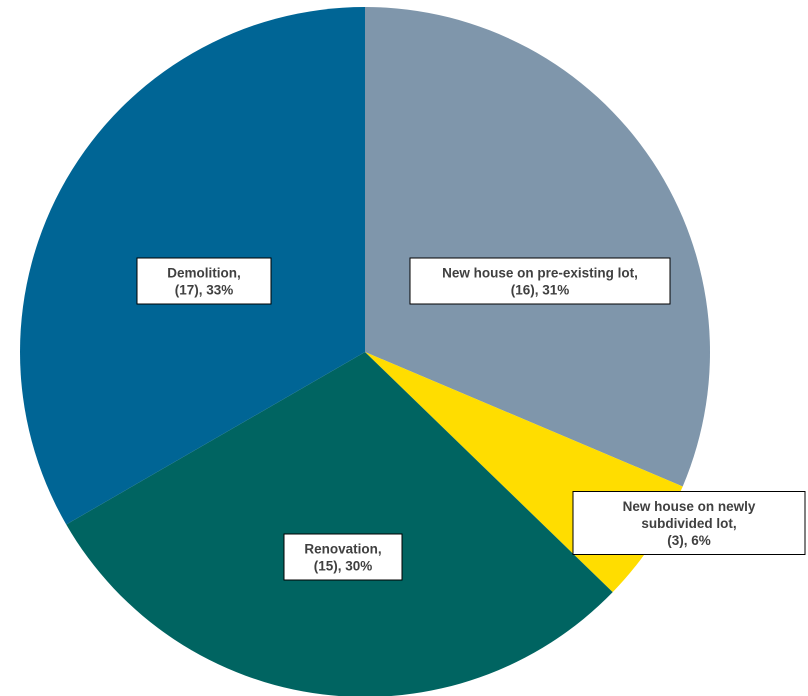  I want to click on label-new-house-newly-subdivided-lot: New house on newly subdivided lot, (3), 6%, so click(689, 523).